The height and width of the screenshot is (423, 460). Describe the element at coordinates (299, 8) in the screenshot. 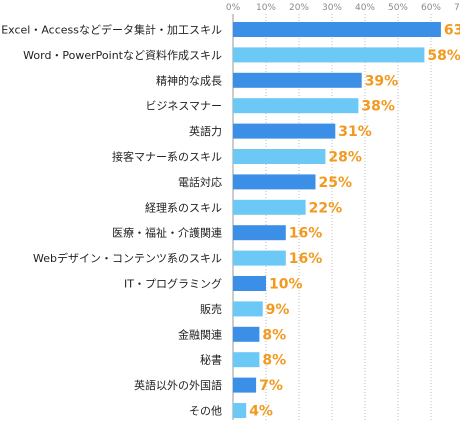

I see `x-tick-label: 20%` at that location.